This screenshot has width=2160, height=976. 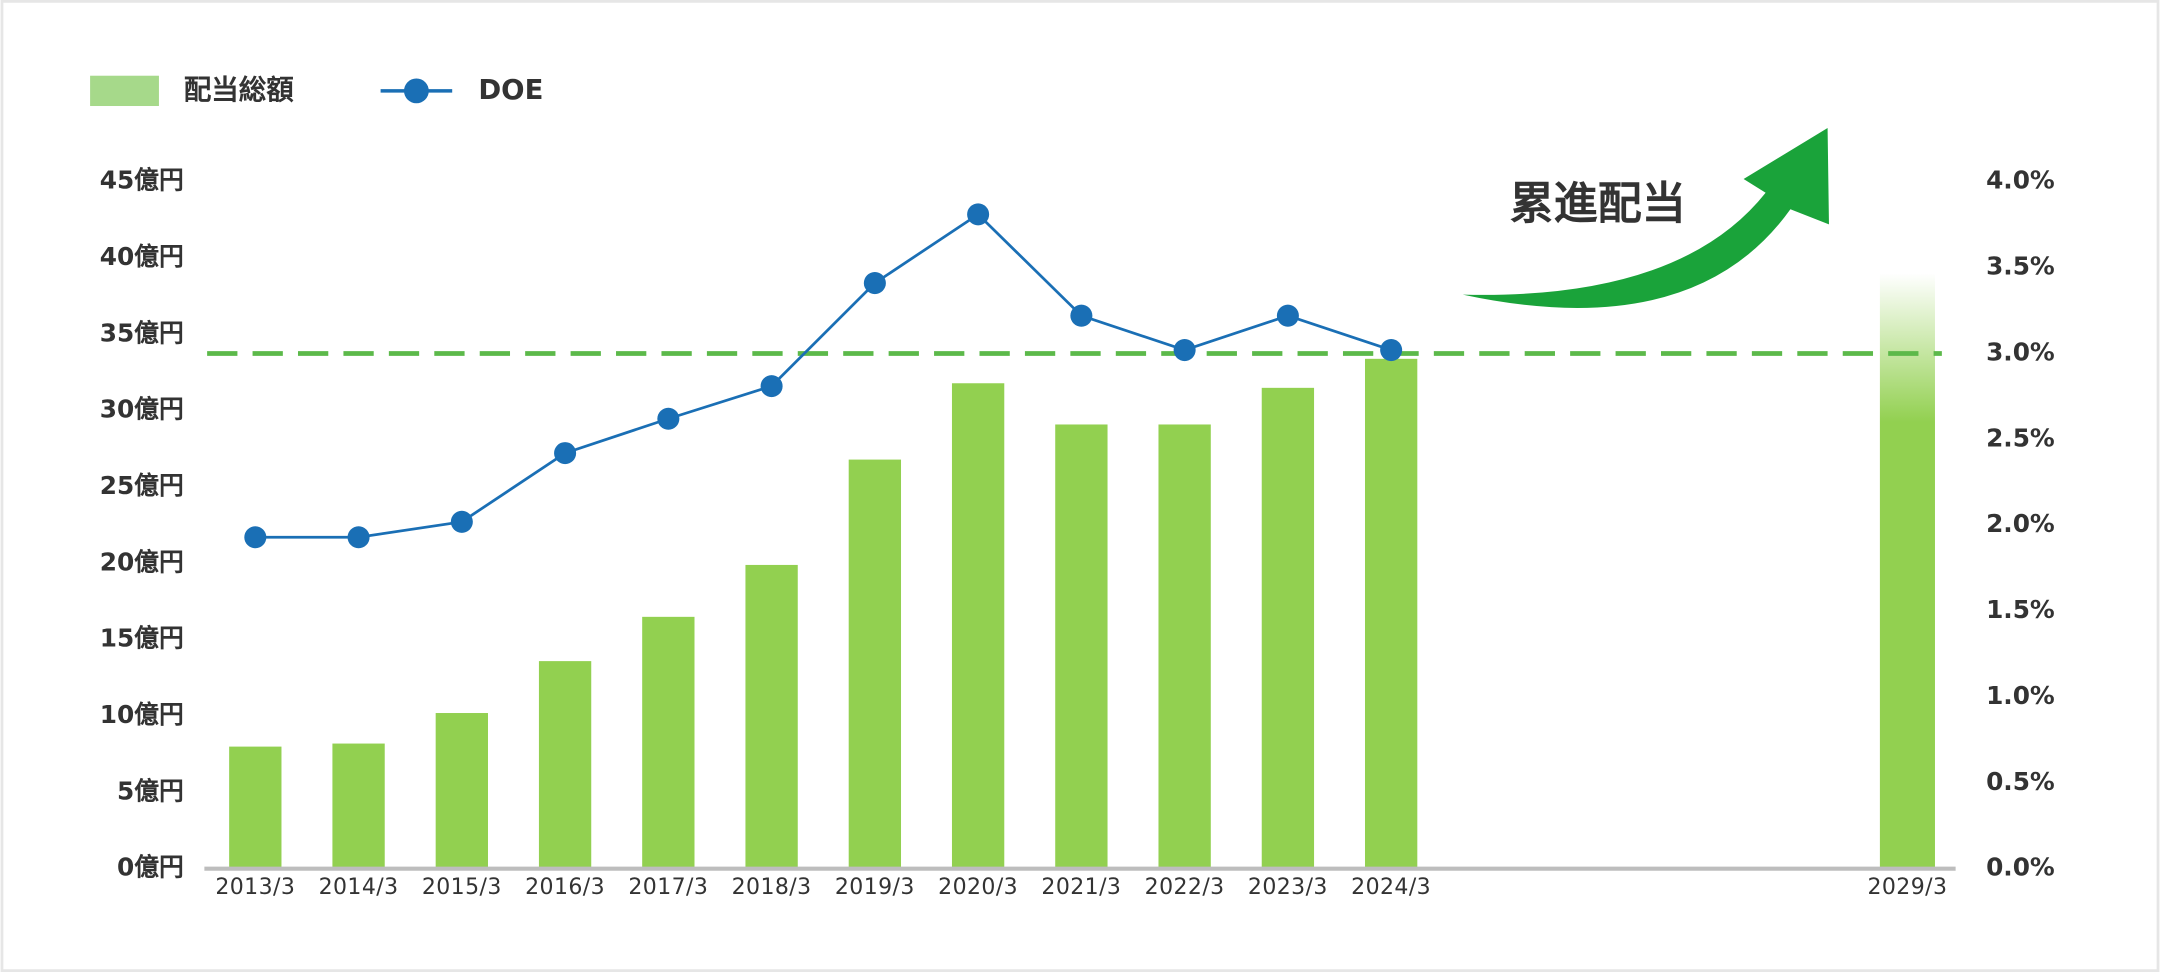 I want to click on legend-label: DOE, so click(x=510, y=90).